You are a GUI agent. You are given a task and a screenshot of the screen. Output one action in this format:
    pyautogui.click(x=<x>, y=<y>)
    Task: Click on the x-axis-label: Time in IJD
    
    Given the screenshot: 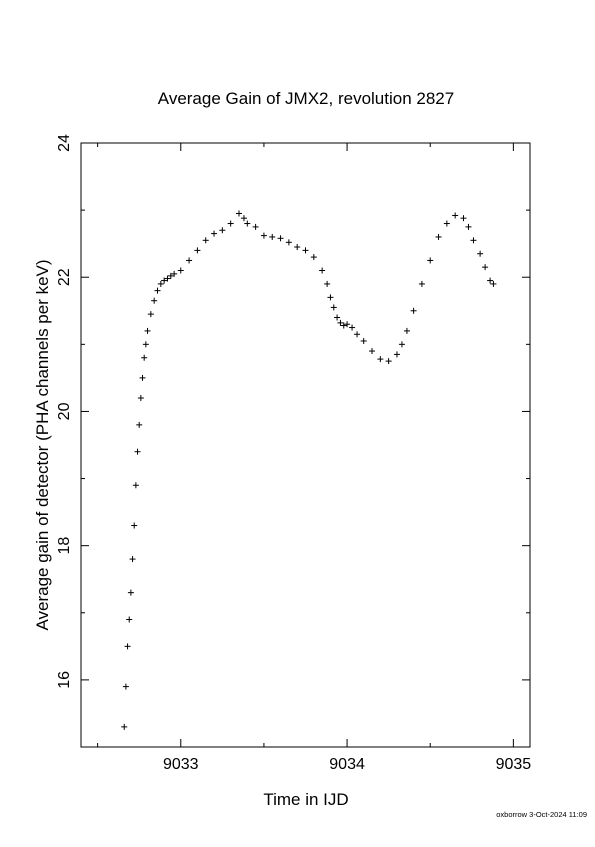 What is the action you would take?
    pyautogui.click(x=305, y=799)
    